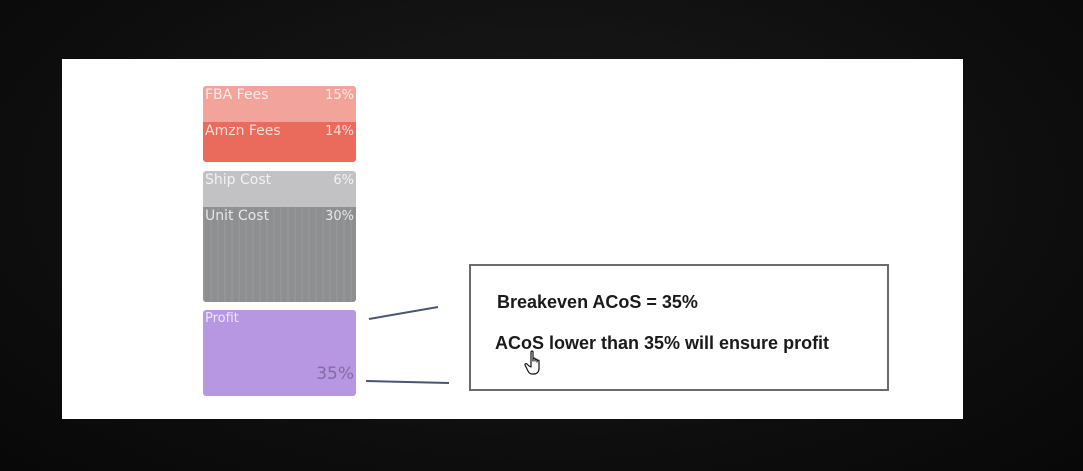 The image size is (1083, 471). I want to click on ship-cost-percent: 6%, so click(343, 180).